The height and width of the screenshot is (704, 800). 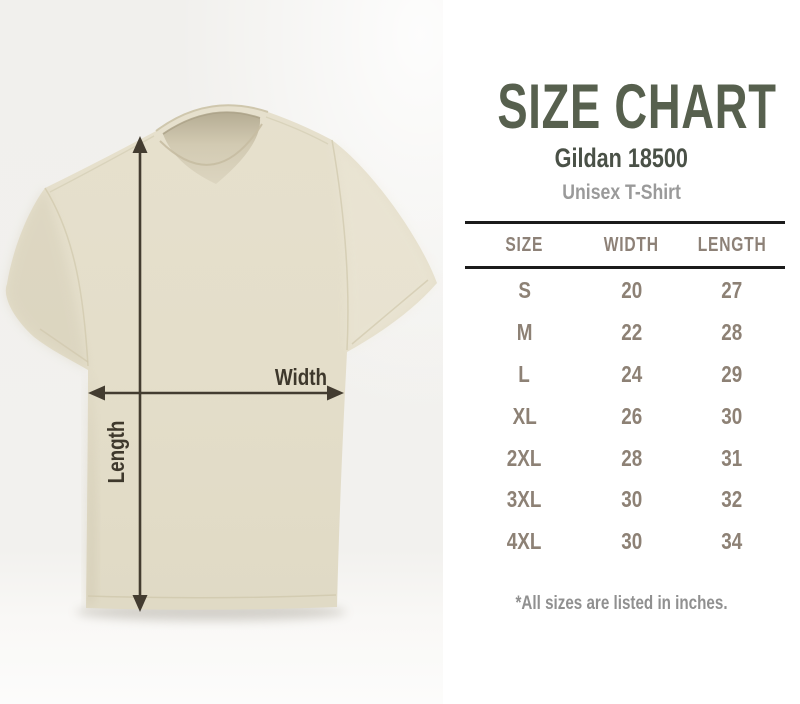 What do you see at coordinates (631, 373) in the screenshot?
I see `width-cell: 24` at bounding box center [631, 373].